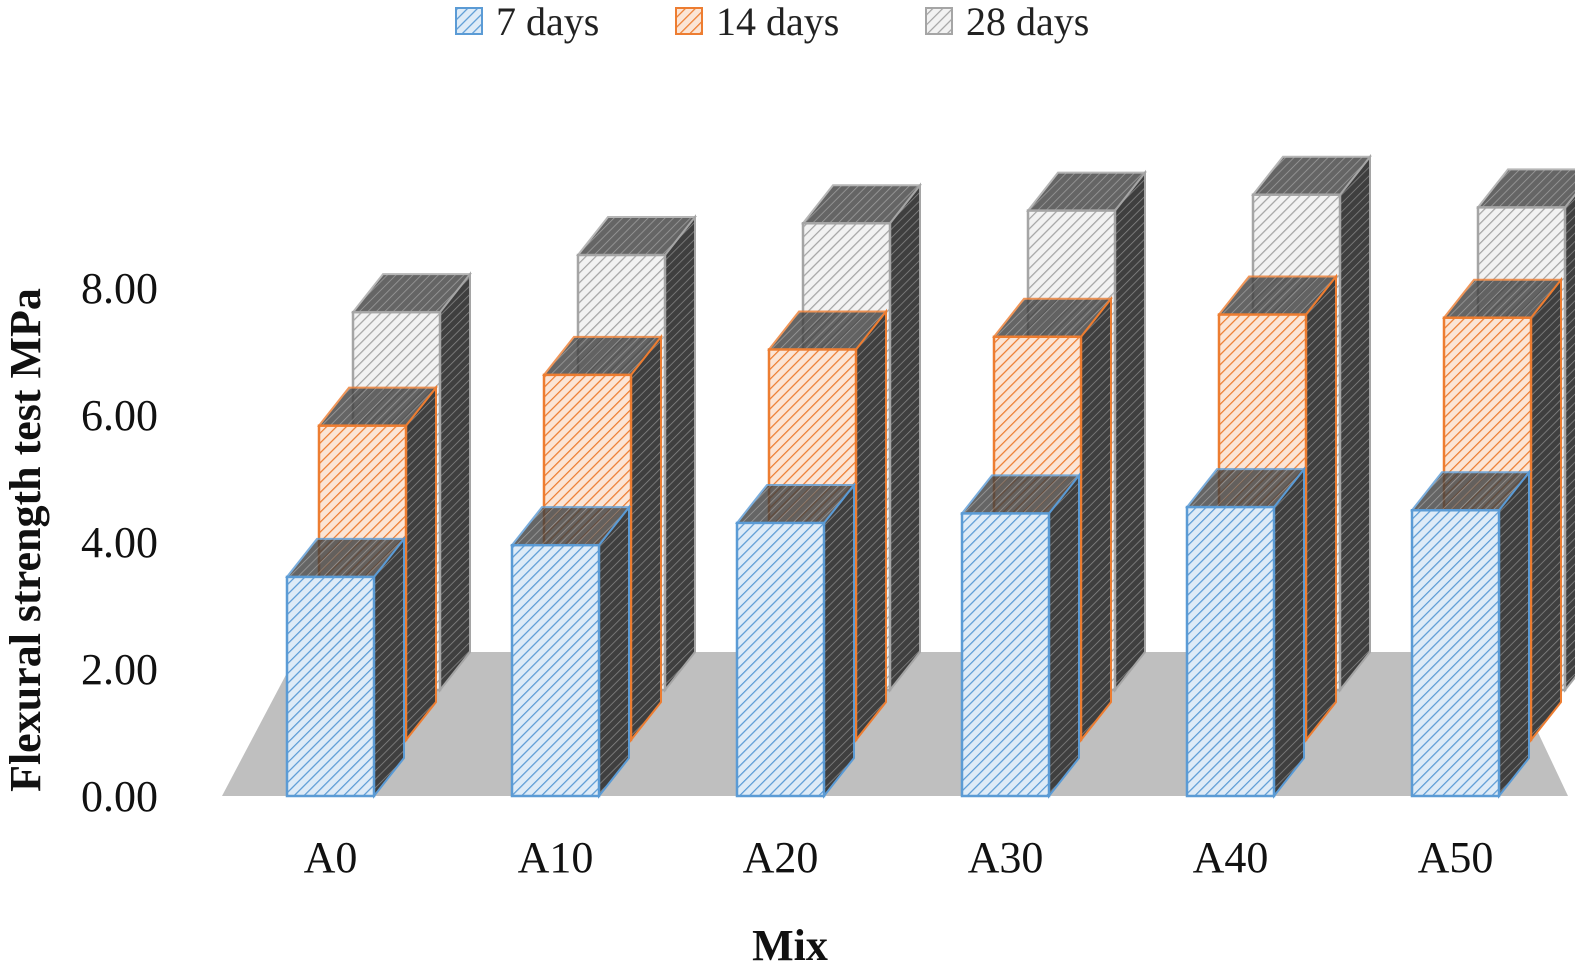  I want to click on legend-swatch-14-days, so click(689, 21).